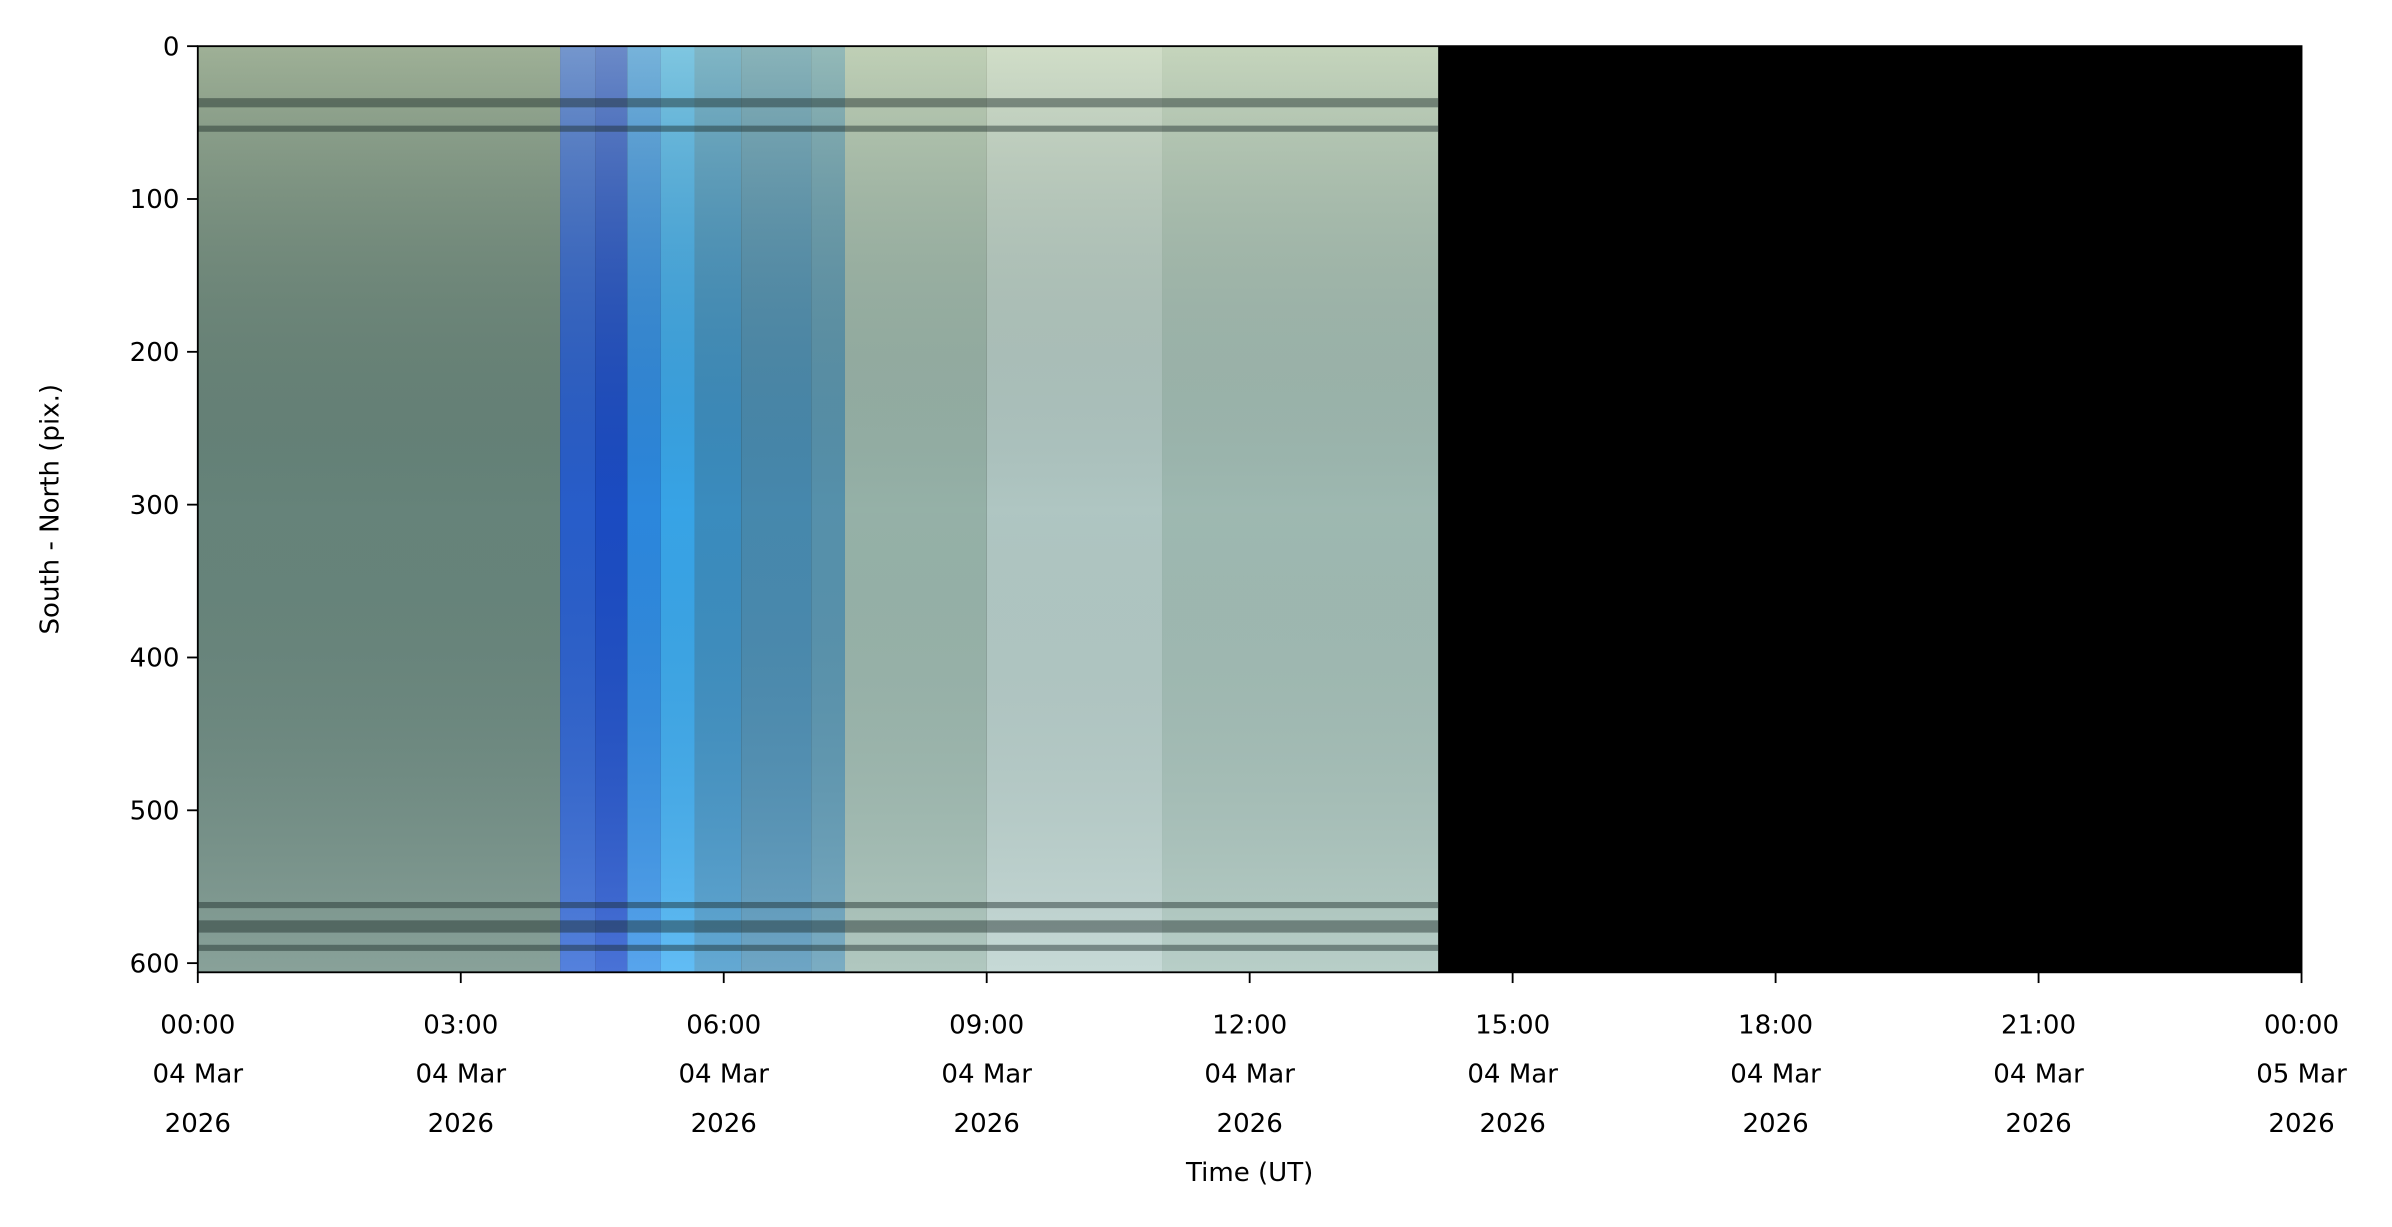 This screenshot has width=2392, height=1227. Describe the element at coordinates (2038, 1026) in the screenshot. I see `x-tick-label: 21:00` at that location.